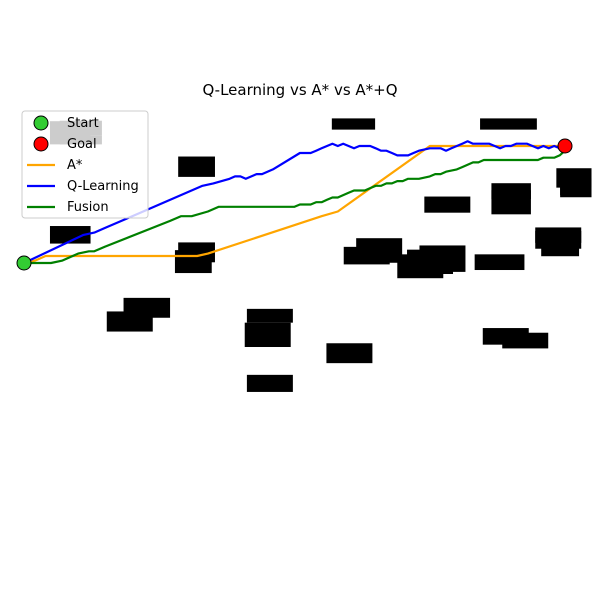 This screenshot has width=600, height=600. I want to click on legend-astar-label: A*, so click(75, 165).